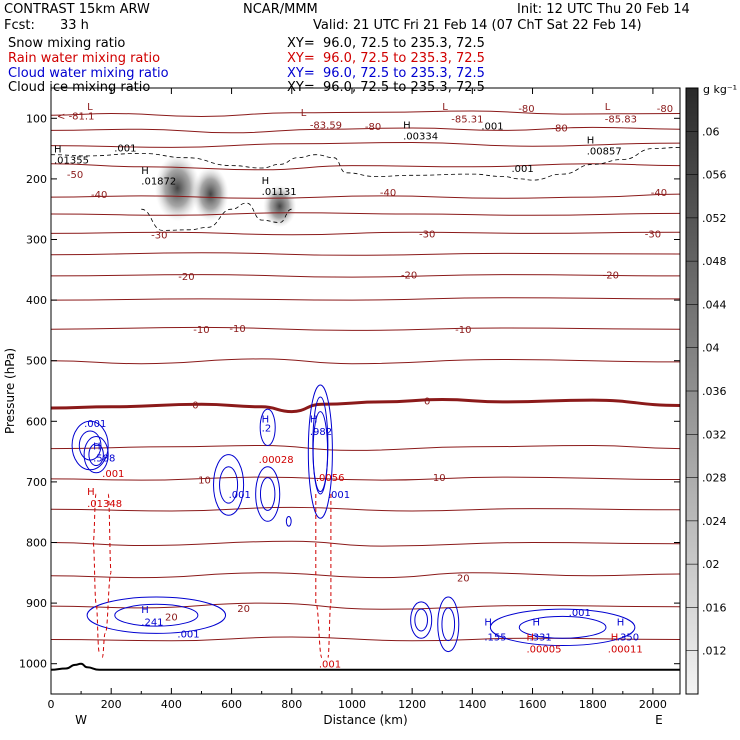 The image size is (740, 740). What do you see at coordinates (104, 459) in the screenshot?
I see `field-annotation-23: .588` at bounding box center [104, 459].